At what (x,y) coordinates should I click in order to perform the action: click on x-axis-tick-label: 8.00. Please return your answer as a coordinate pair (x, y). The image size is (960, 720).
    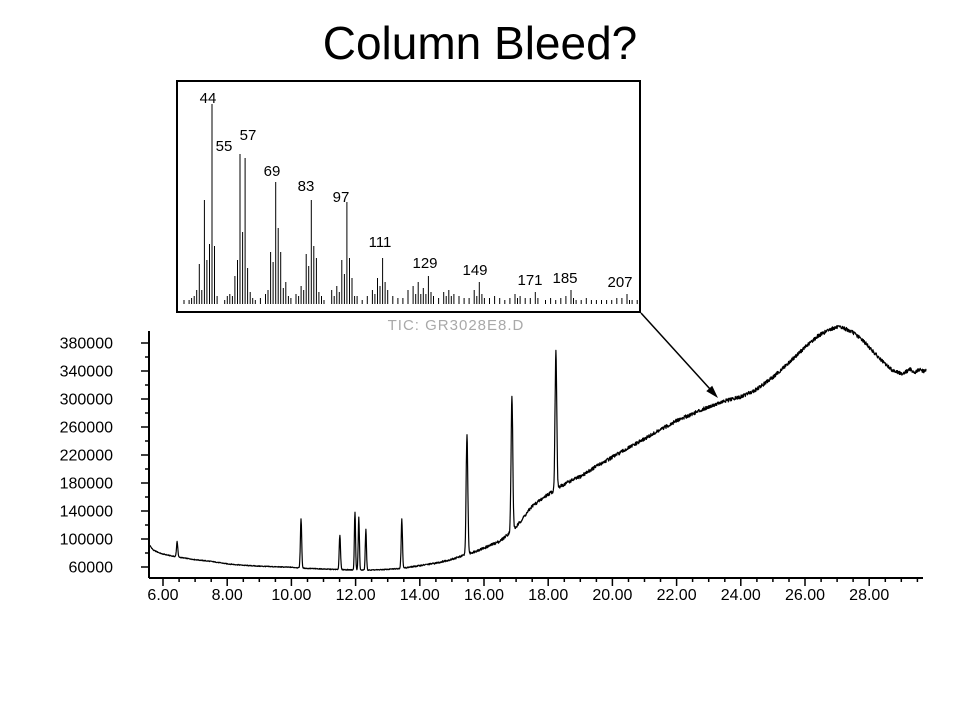
    Looking at the image, I should click on (227, 595).